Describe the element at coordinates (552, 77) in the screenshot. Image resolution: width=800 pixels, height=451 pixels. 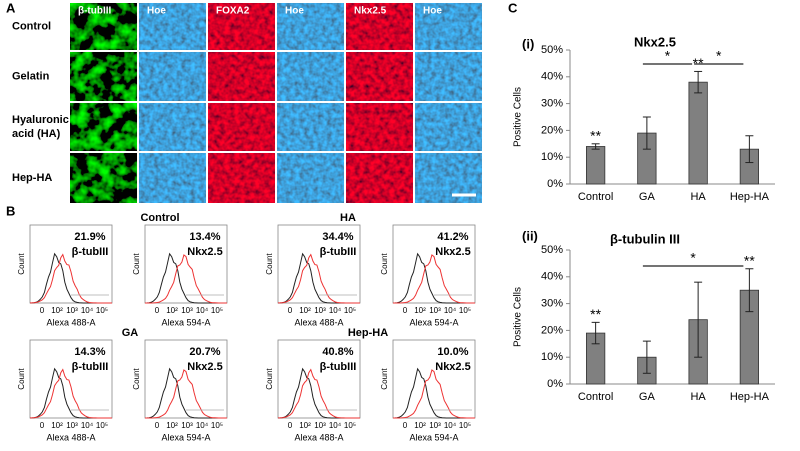
I see `y-tick-label: 40%` at that location.